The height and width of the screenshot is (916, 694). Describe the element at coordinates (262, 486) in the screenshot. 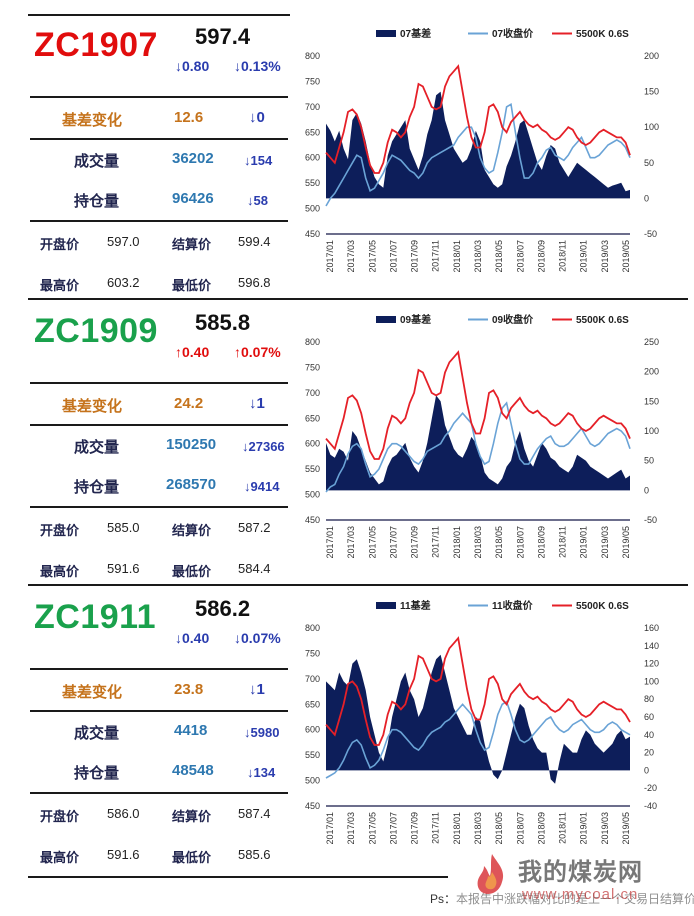

I see `open-interest-change: ↓9414` at that location.